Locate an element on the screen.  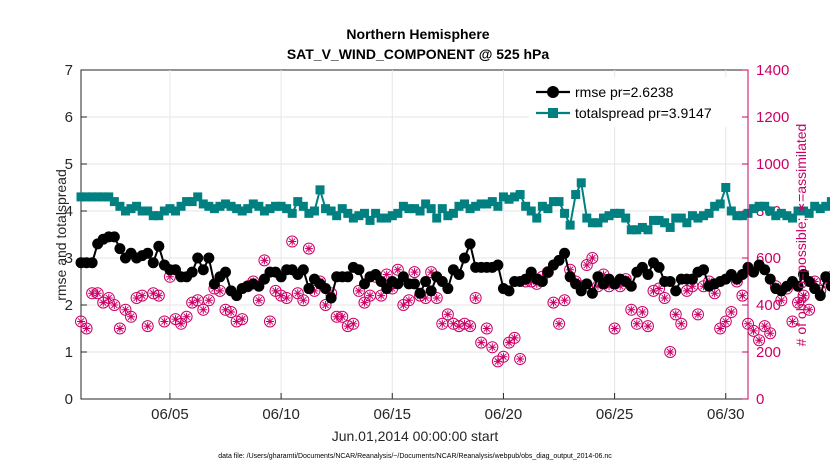
x-tick-label: 06/05 is located at coordinates (170, 414).